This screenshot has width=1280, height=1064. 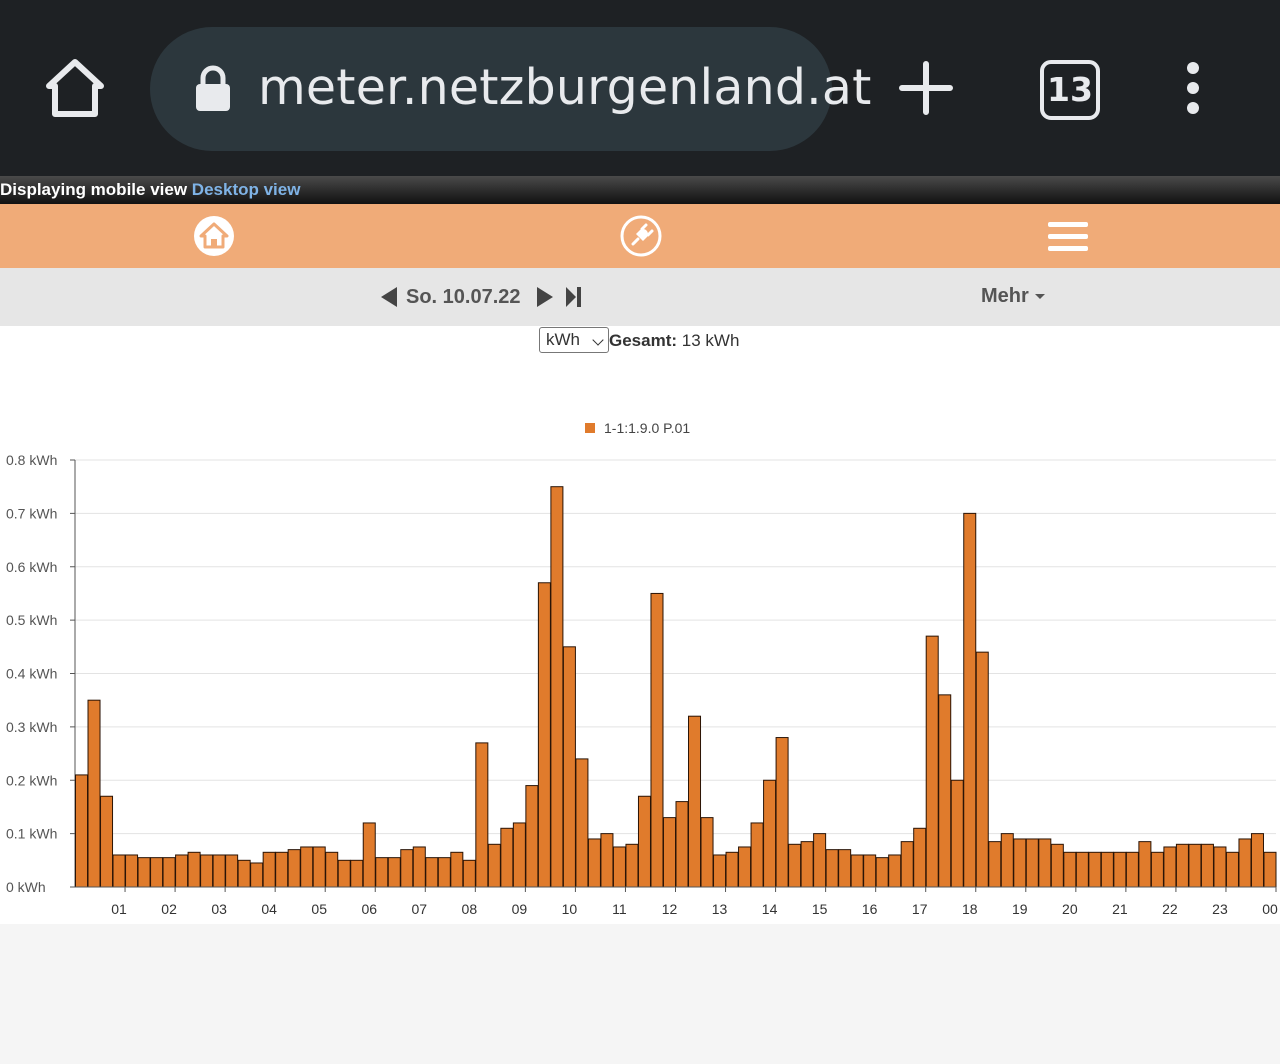 What do you see at coordinates (31, 620) in the screenshot?
I see `y-tick-label: 0.5 kWh` at bounding box center [31, 620].